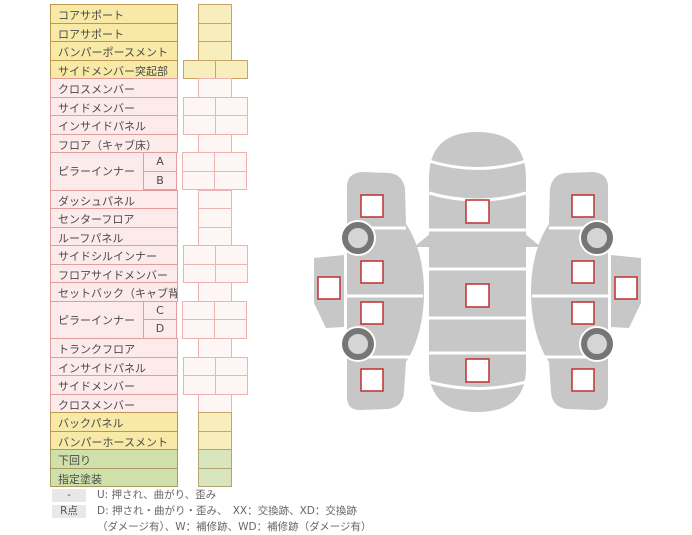 The width and height of the screenshot is (692, 535). What do you see at coordinates (227, 511) in the screenshot?
I see `legend-text: D: 押され・曲がり・歪み、 XX：交換跡、XD：交換跡` at bounding box center [227, 511].